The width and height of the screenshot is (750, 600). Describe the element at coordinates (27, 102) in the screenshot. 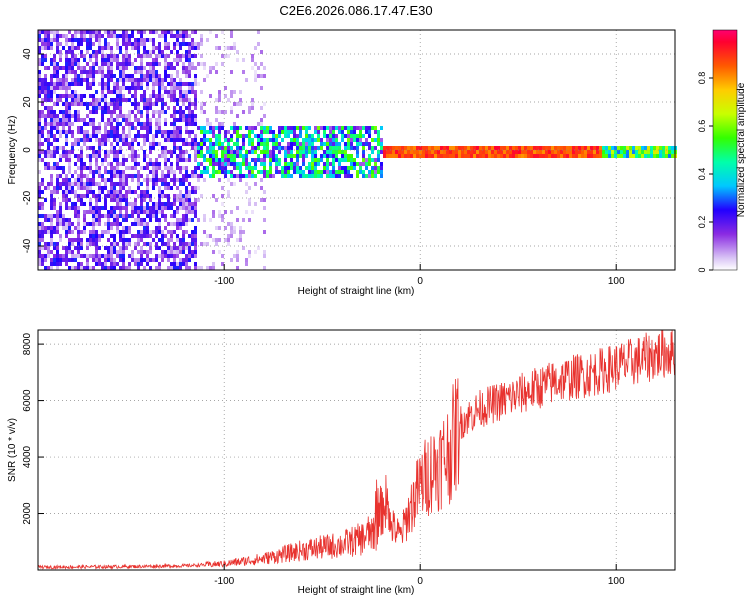

I see `spectrogram-ytick-label: 20` at that location.